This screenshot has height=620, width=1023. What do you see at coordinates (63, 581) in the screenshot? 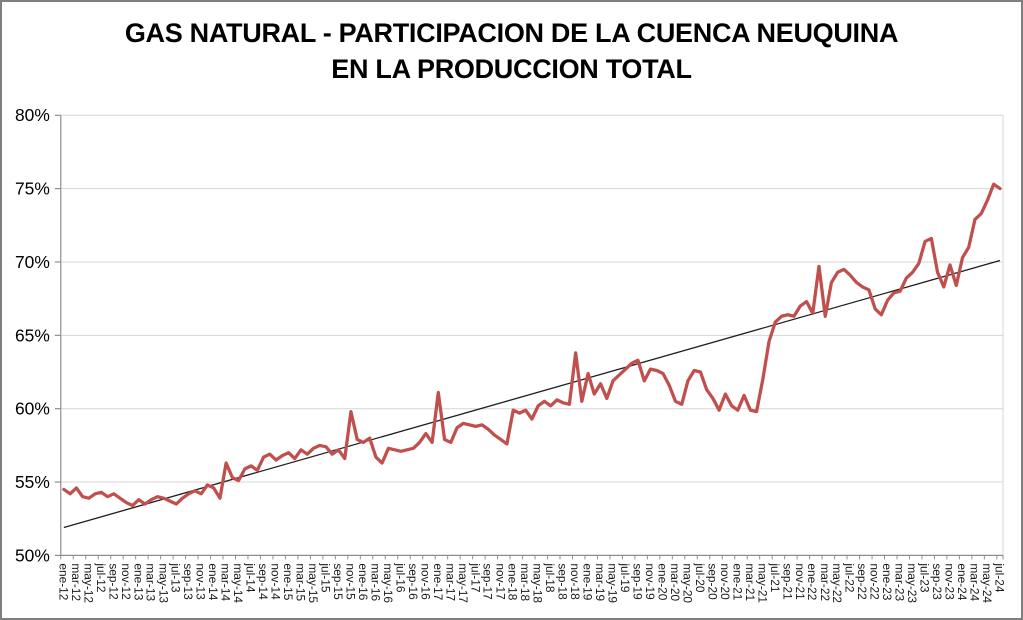
I see `x-tick-label-ene-12: ene-12` at bounding box center [63, 581].